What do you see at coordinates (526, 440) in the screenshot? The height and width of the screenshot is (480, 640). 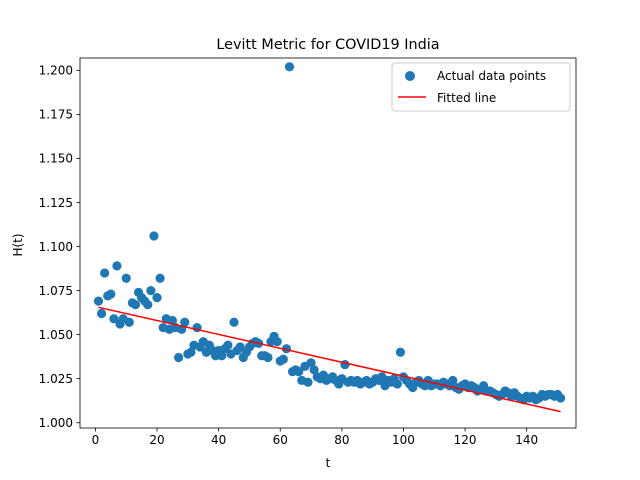 I see `x-tick-label: 140` at bounding box center [526, 440].